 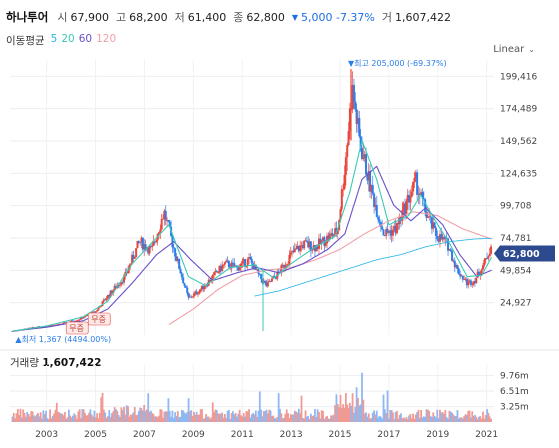 What do you see at coordinates (72, 363) in the screenshot?
I see `volume-panel-value: 1,607,422` at bounding box center [72, 363].